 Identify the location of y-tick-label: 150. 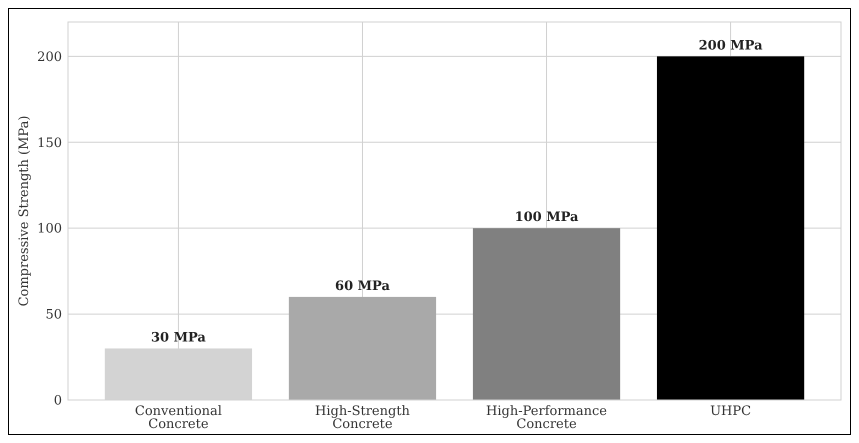
(49, 143).